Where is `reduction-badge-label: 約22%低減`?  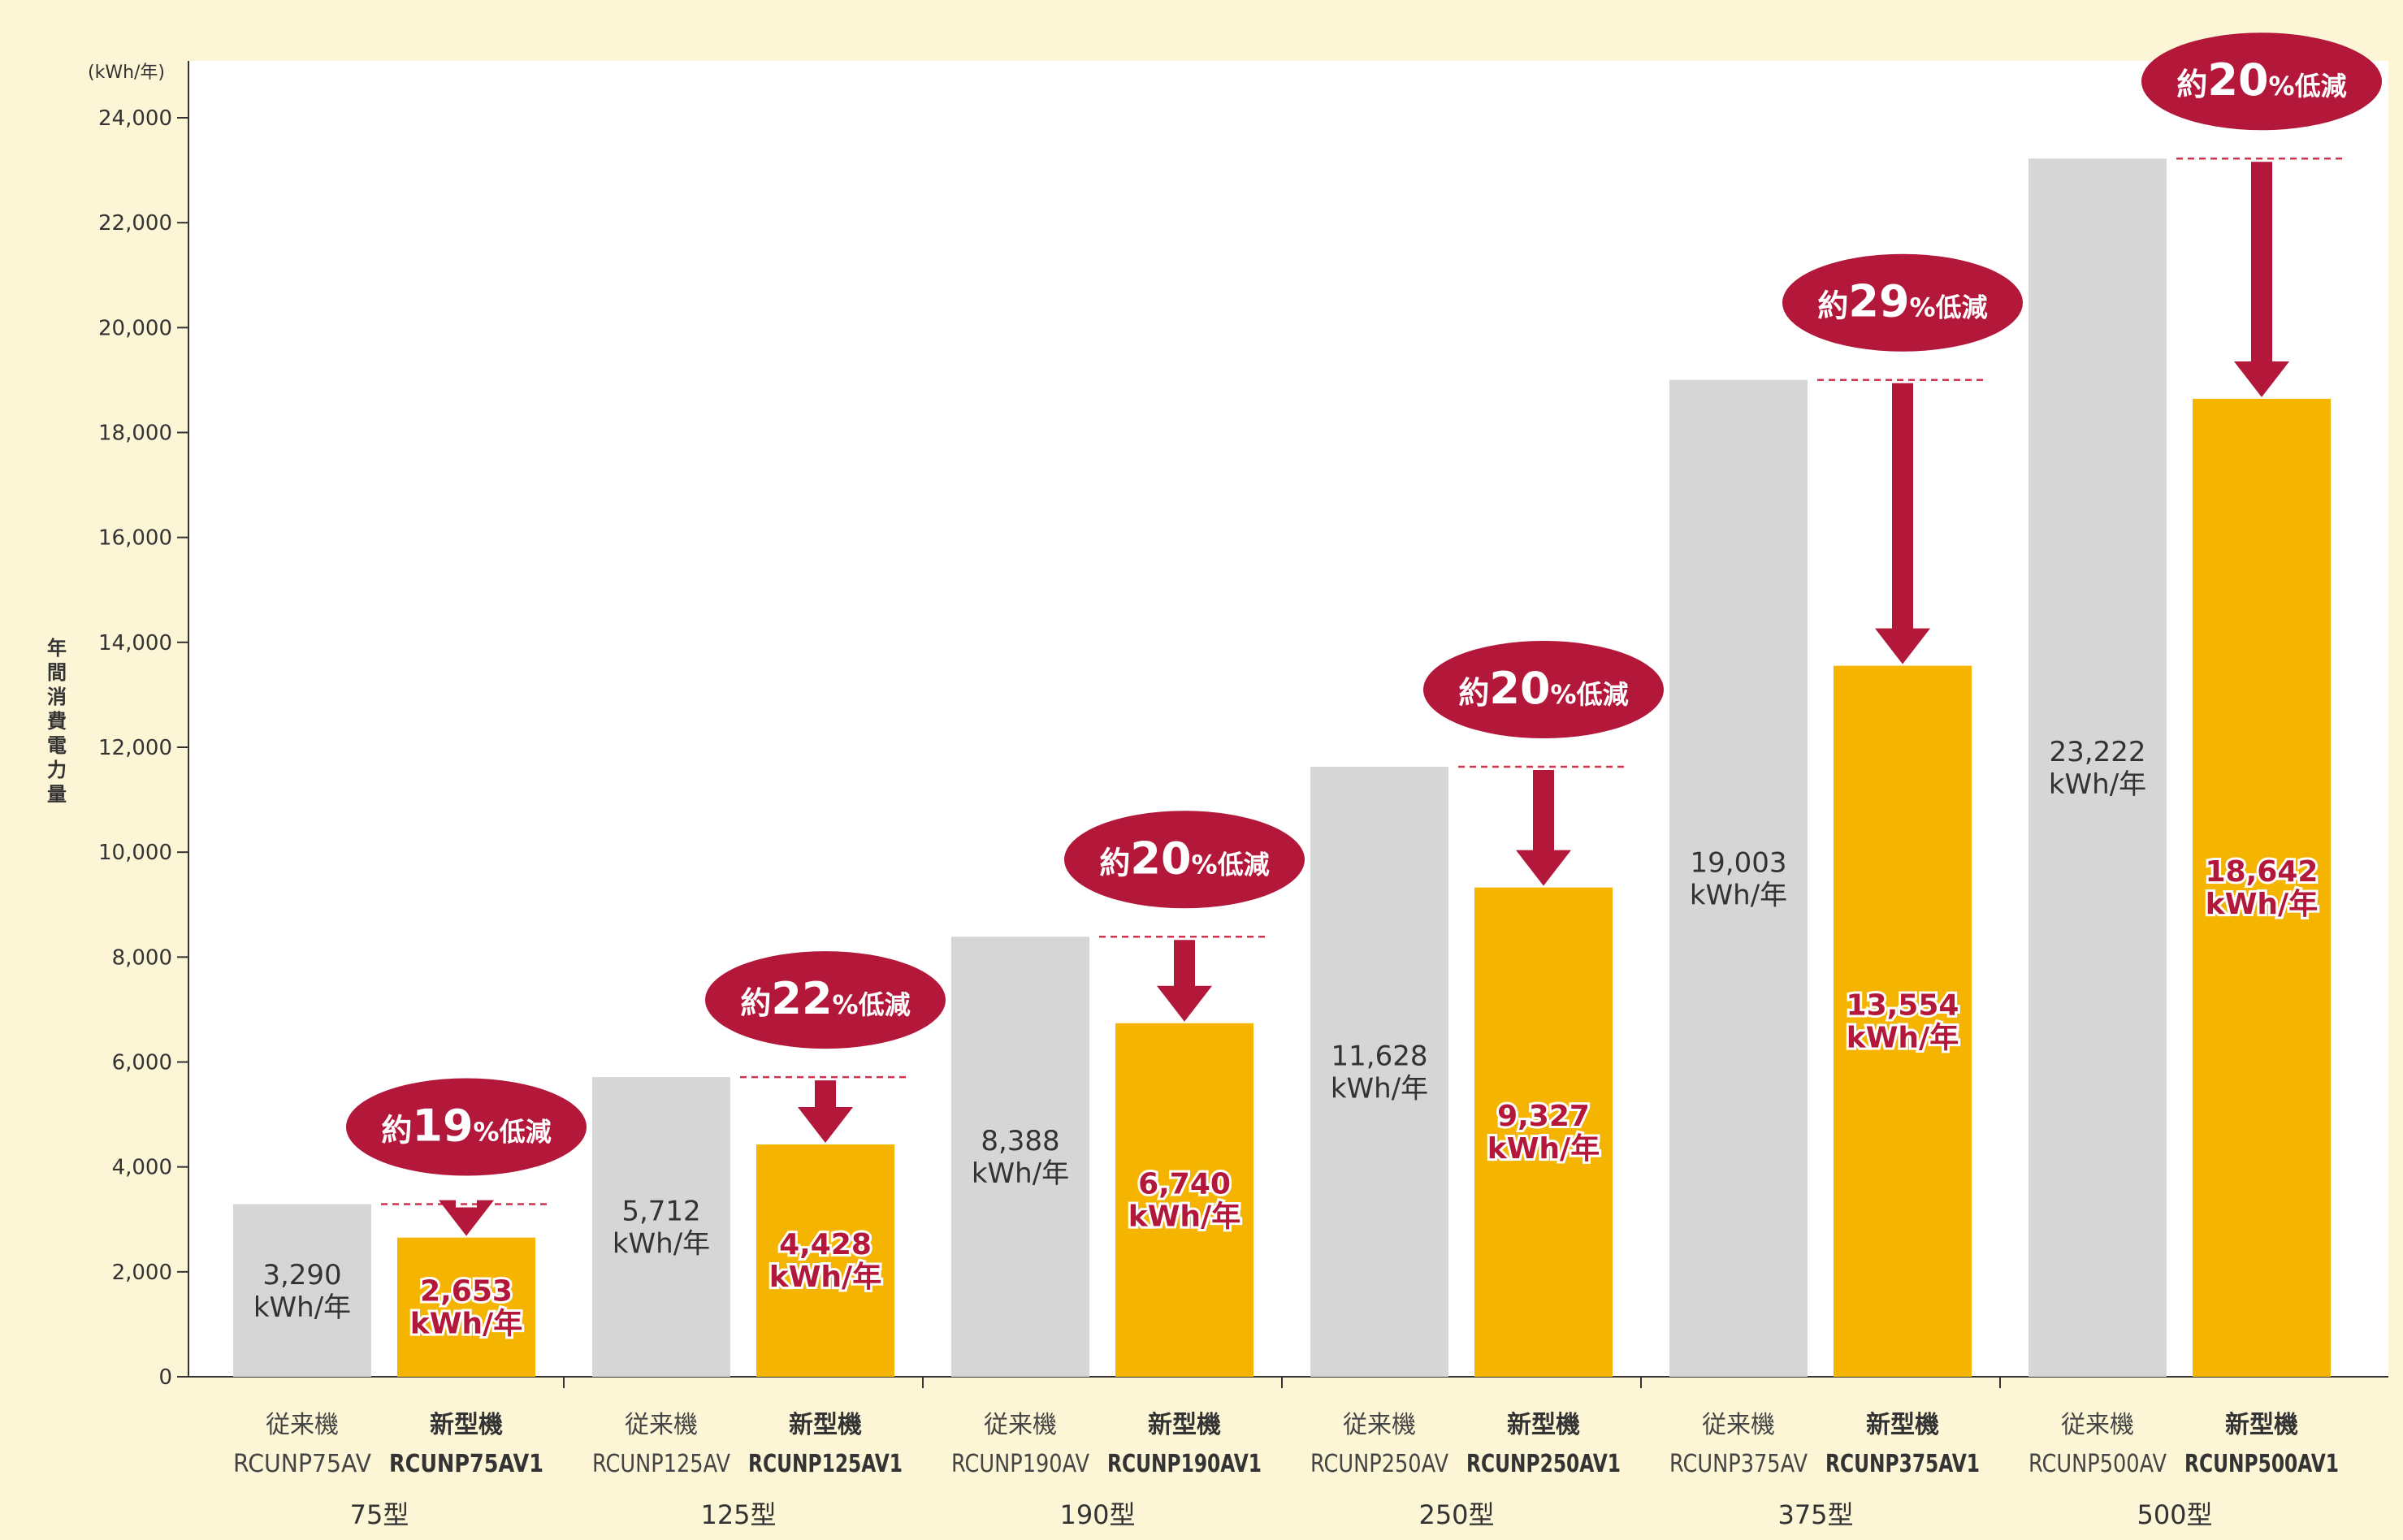
reduction-badge-label: 約22%低減 is located at coordinates (825, 998).